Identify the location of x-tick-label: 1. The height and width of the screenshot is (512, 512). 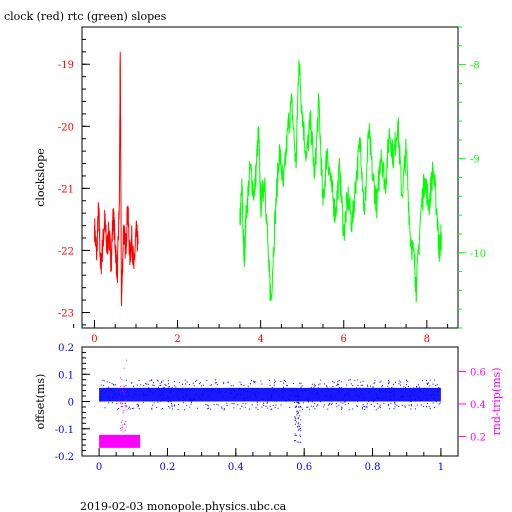
(441, 467).